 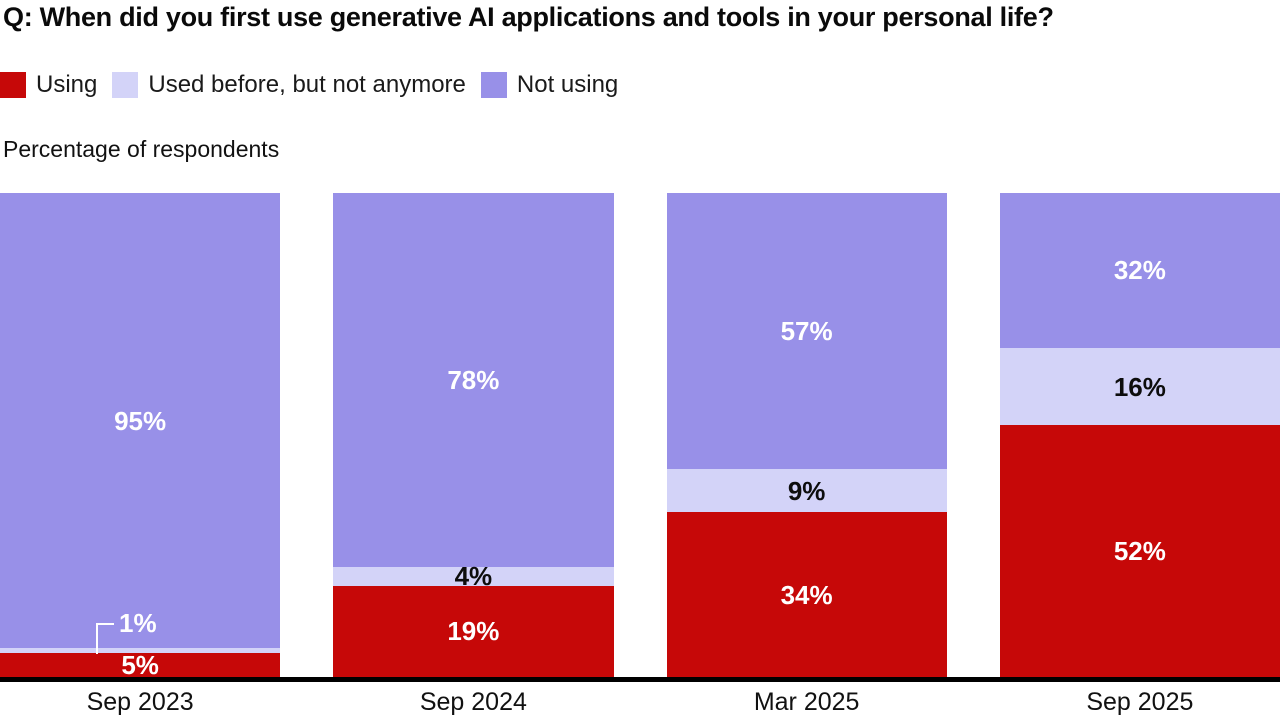 What do you see at coordinates (13, 85) in the screenshot?
I see `legend-swatch-using-icon` at bounding box center [13, 85].